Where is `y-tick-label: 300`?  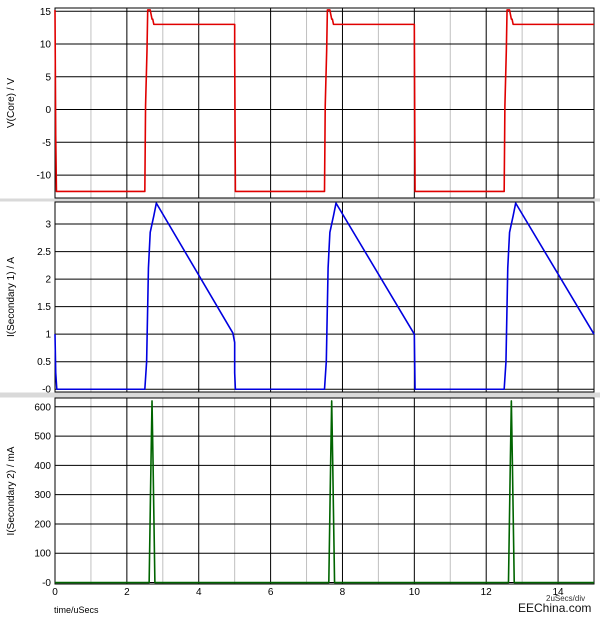
y-tick-label: 300 is located at coordinates (42, 495).